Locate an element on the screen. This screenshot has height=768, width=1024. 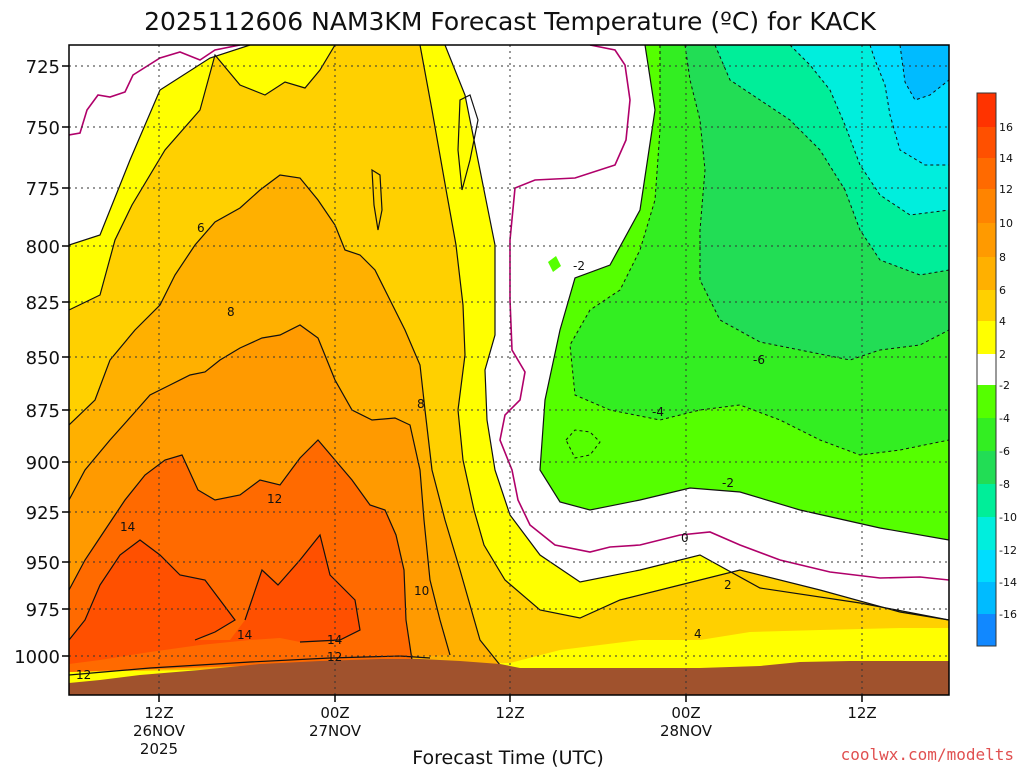
colorbar-label: -2 is located at coordinates (1004, 385).